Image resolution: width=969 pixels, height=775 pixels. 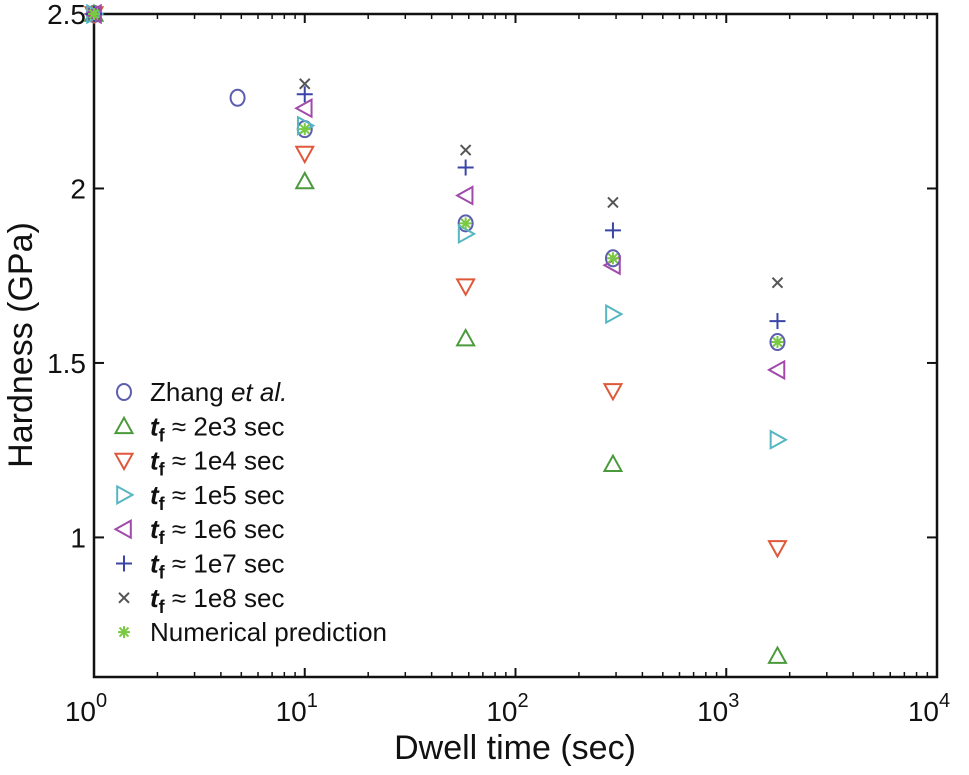 I want to click on y-tick-label-0: 1, so click(x=78, y=537).